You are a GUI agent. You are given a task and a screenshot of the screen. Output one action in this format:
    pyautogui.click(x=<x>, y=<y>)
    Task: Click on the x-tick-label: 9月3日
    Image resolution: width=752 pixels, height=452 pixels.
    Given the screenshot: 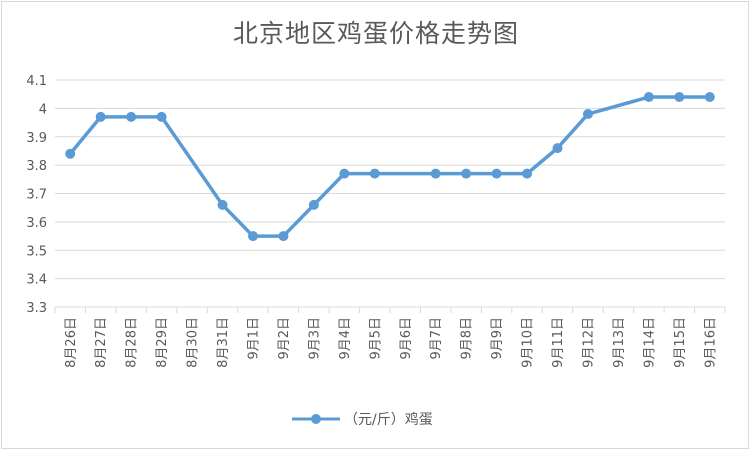 What is the action you would take?
    pyautogui.click(x=314, y=338)
    